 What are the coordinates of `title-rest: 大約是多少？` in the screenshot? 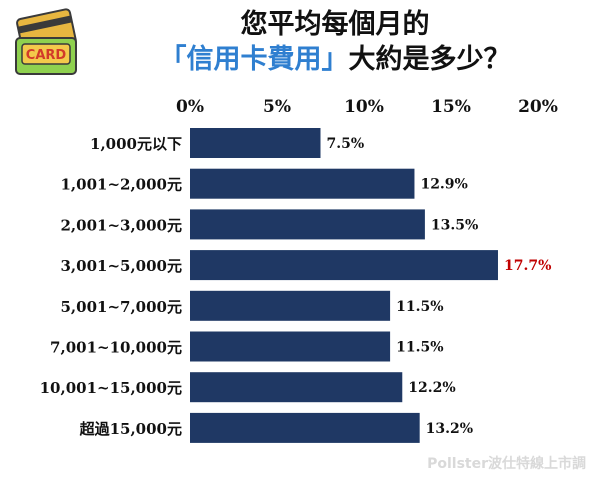 It's located at (429, 59).